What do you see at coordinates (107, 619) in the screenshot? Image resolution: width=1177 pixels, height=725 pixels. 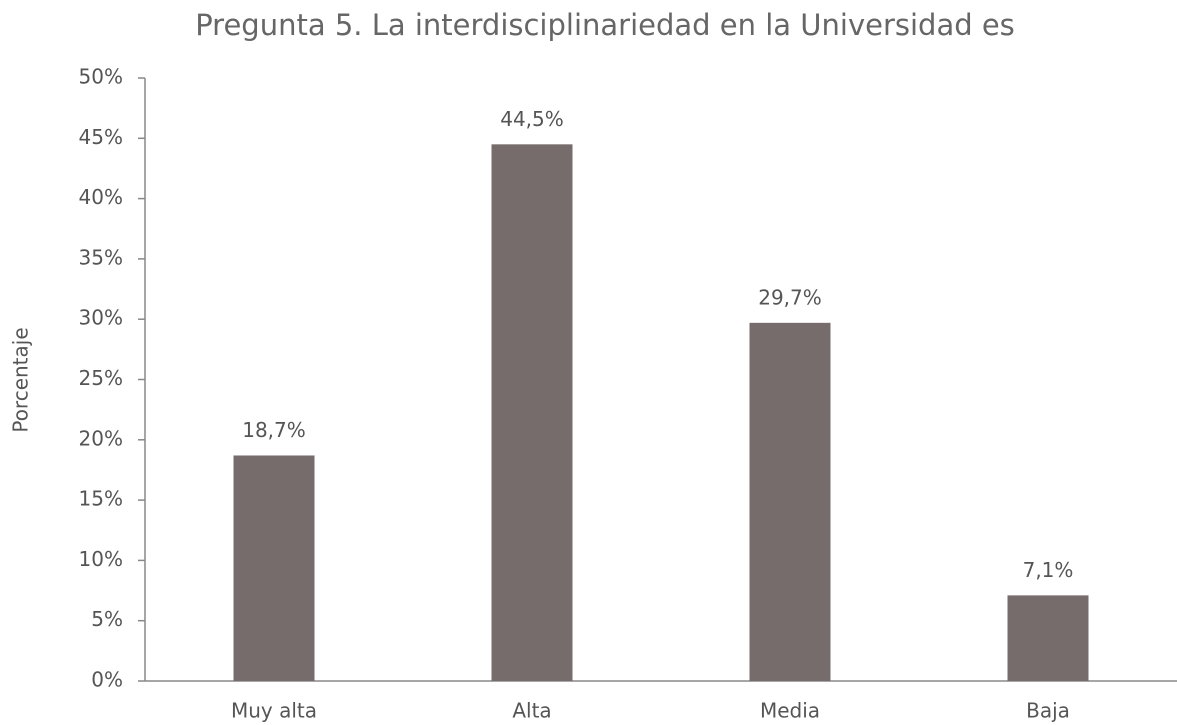 I see `y-tick-label: 5%` at bounding box center [107, 619].